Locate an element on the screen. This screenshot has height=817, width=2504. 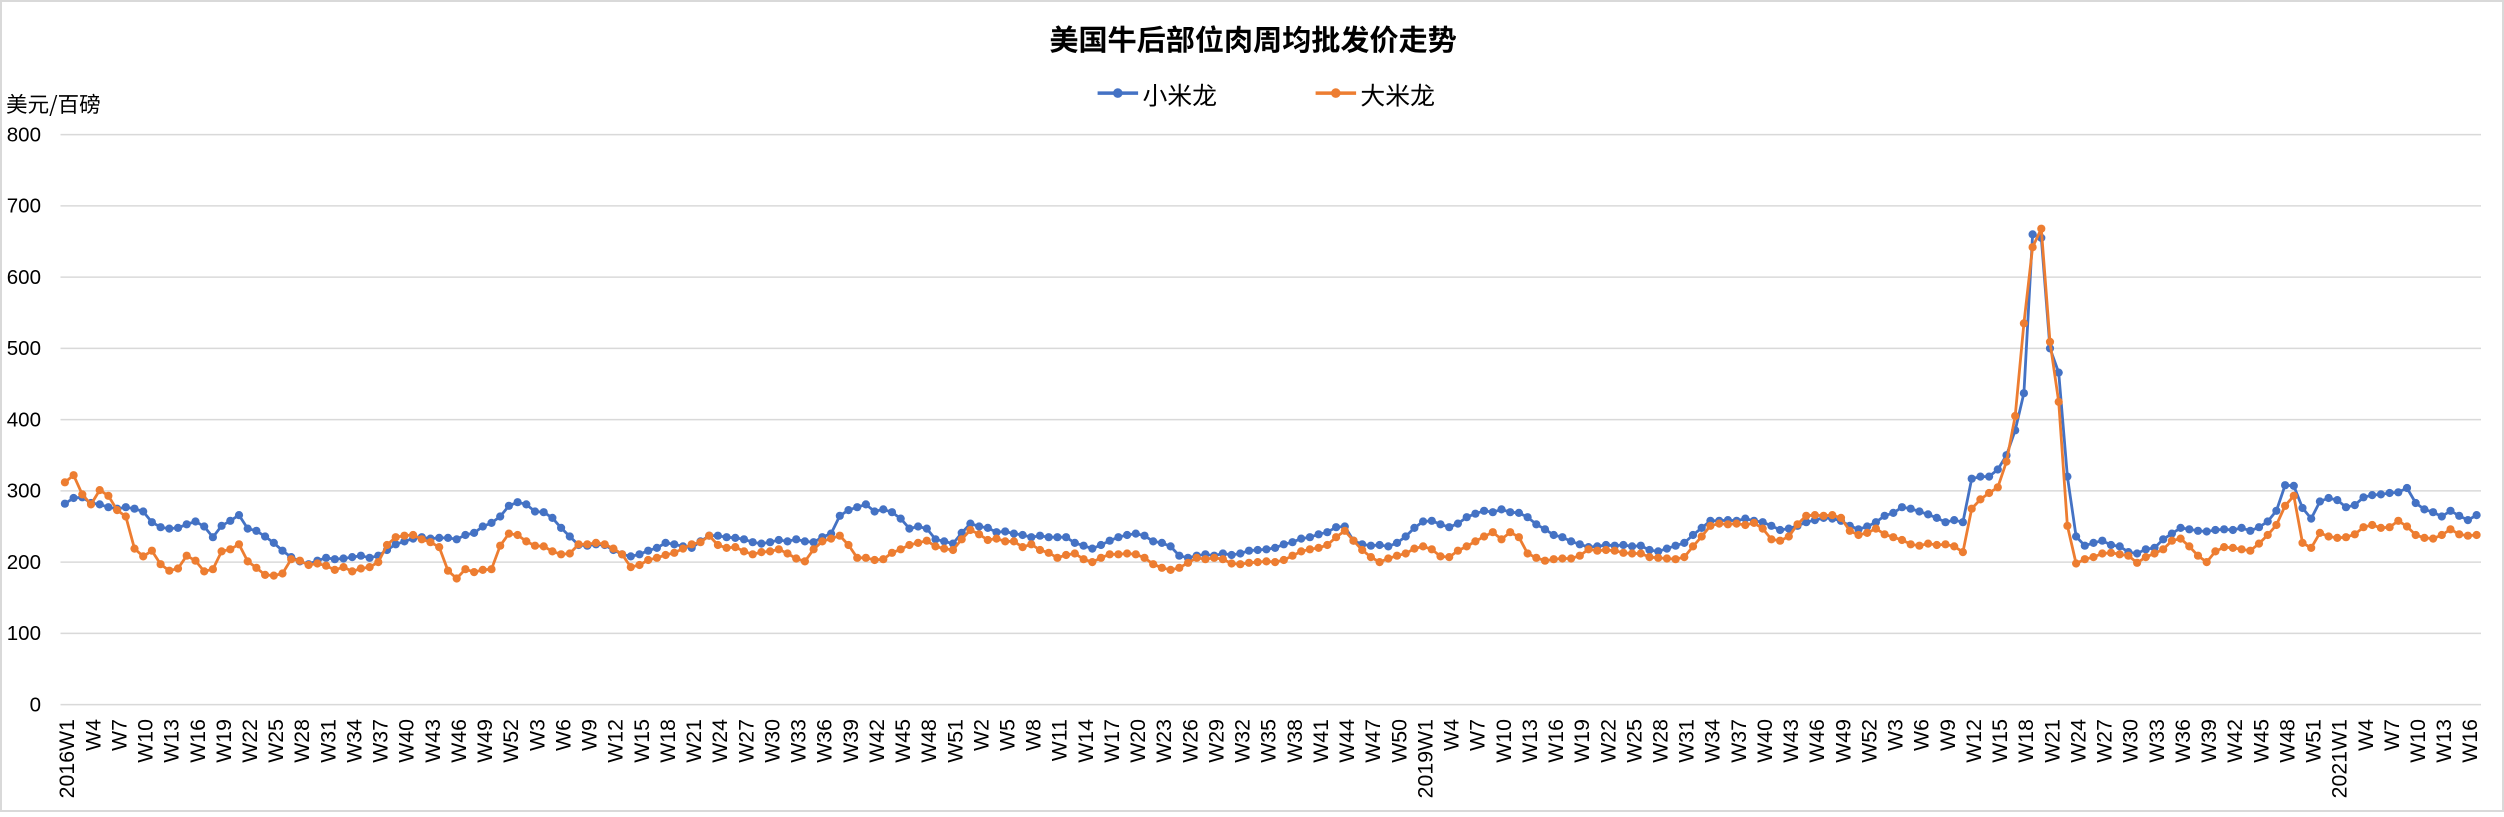
svg-text: 100 is located at coordinates (24, 633).